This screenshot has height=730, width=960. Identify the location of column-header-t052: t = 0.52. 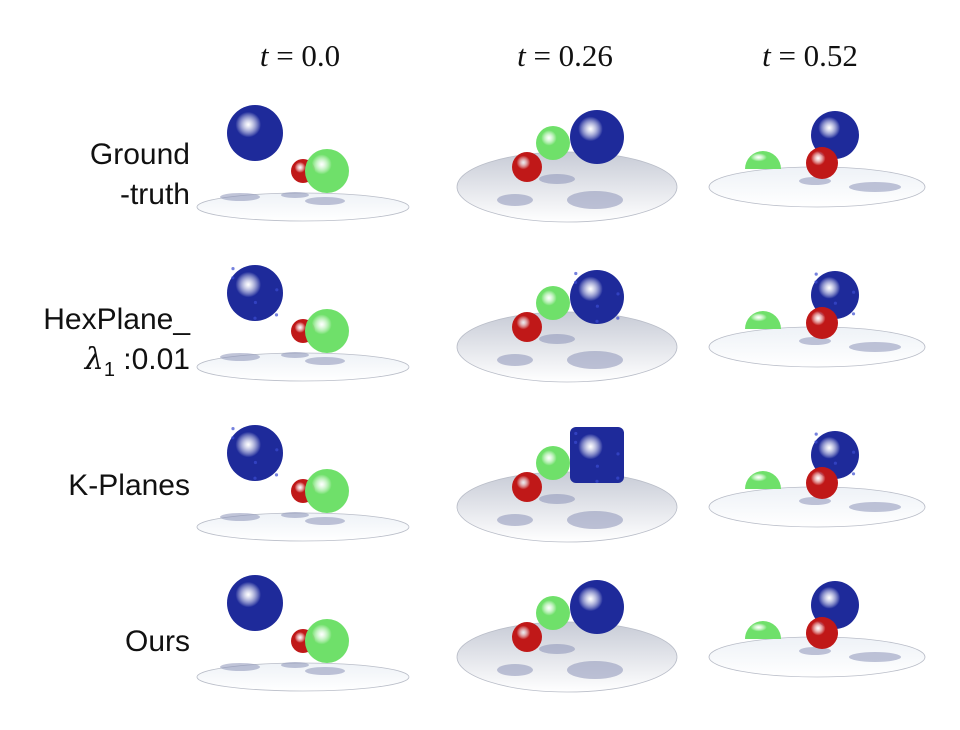
(810, 56).